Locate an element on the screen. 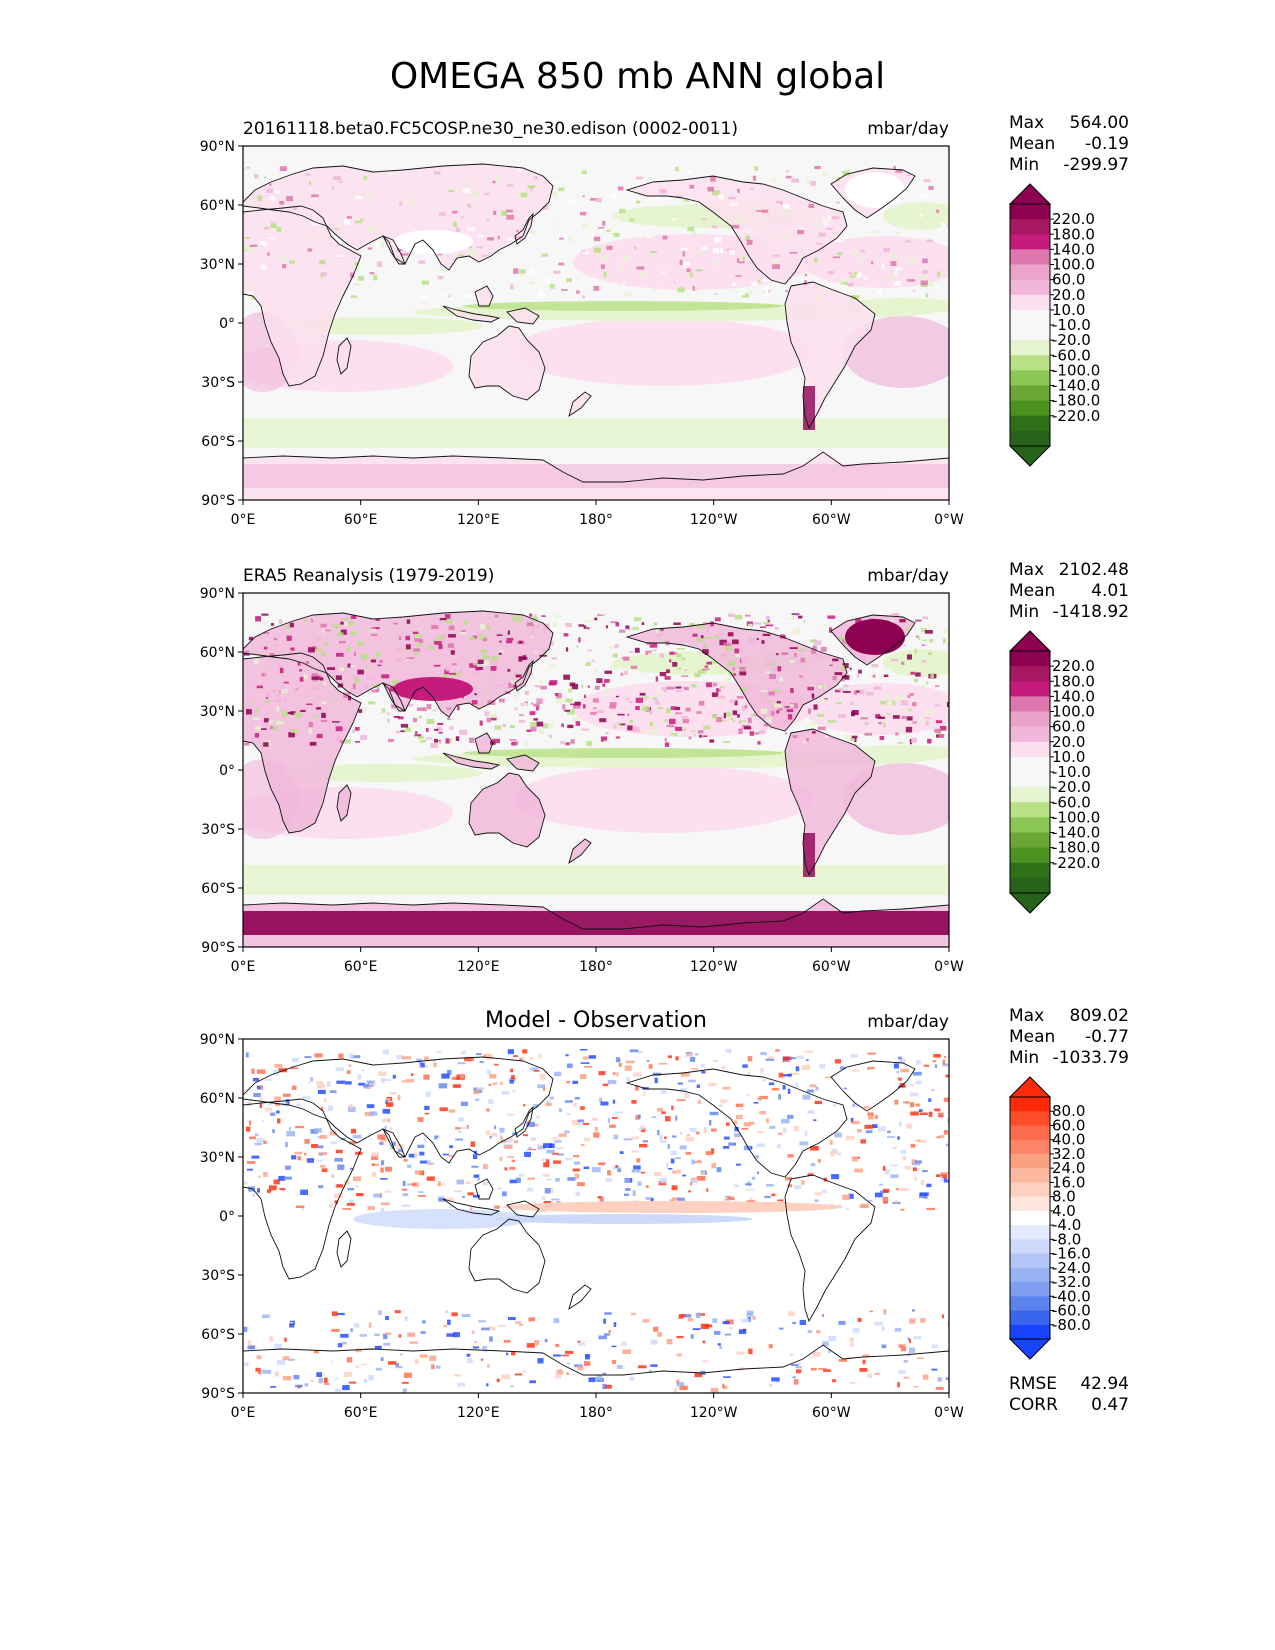 The width and height of the screenshot is (1275, 1650). stat-value: -0.77 is located at coordinates (1107, 1037).